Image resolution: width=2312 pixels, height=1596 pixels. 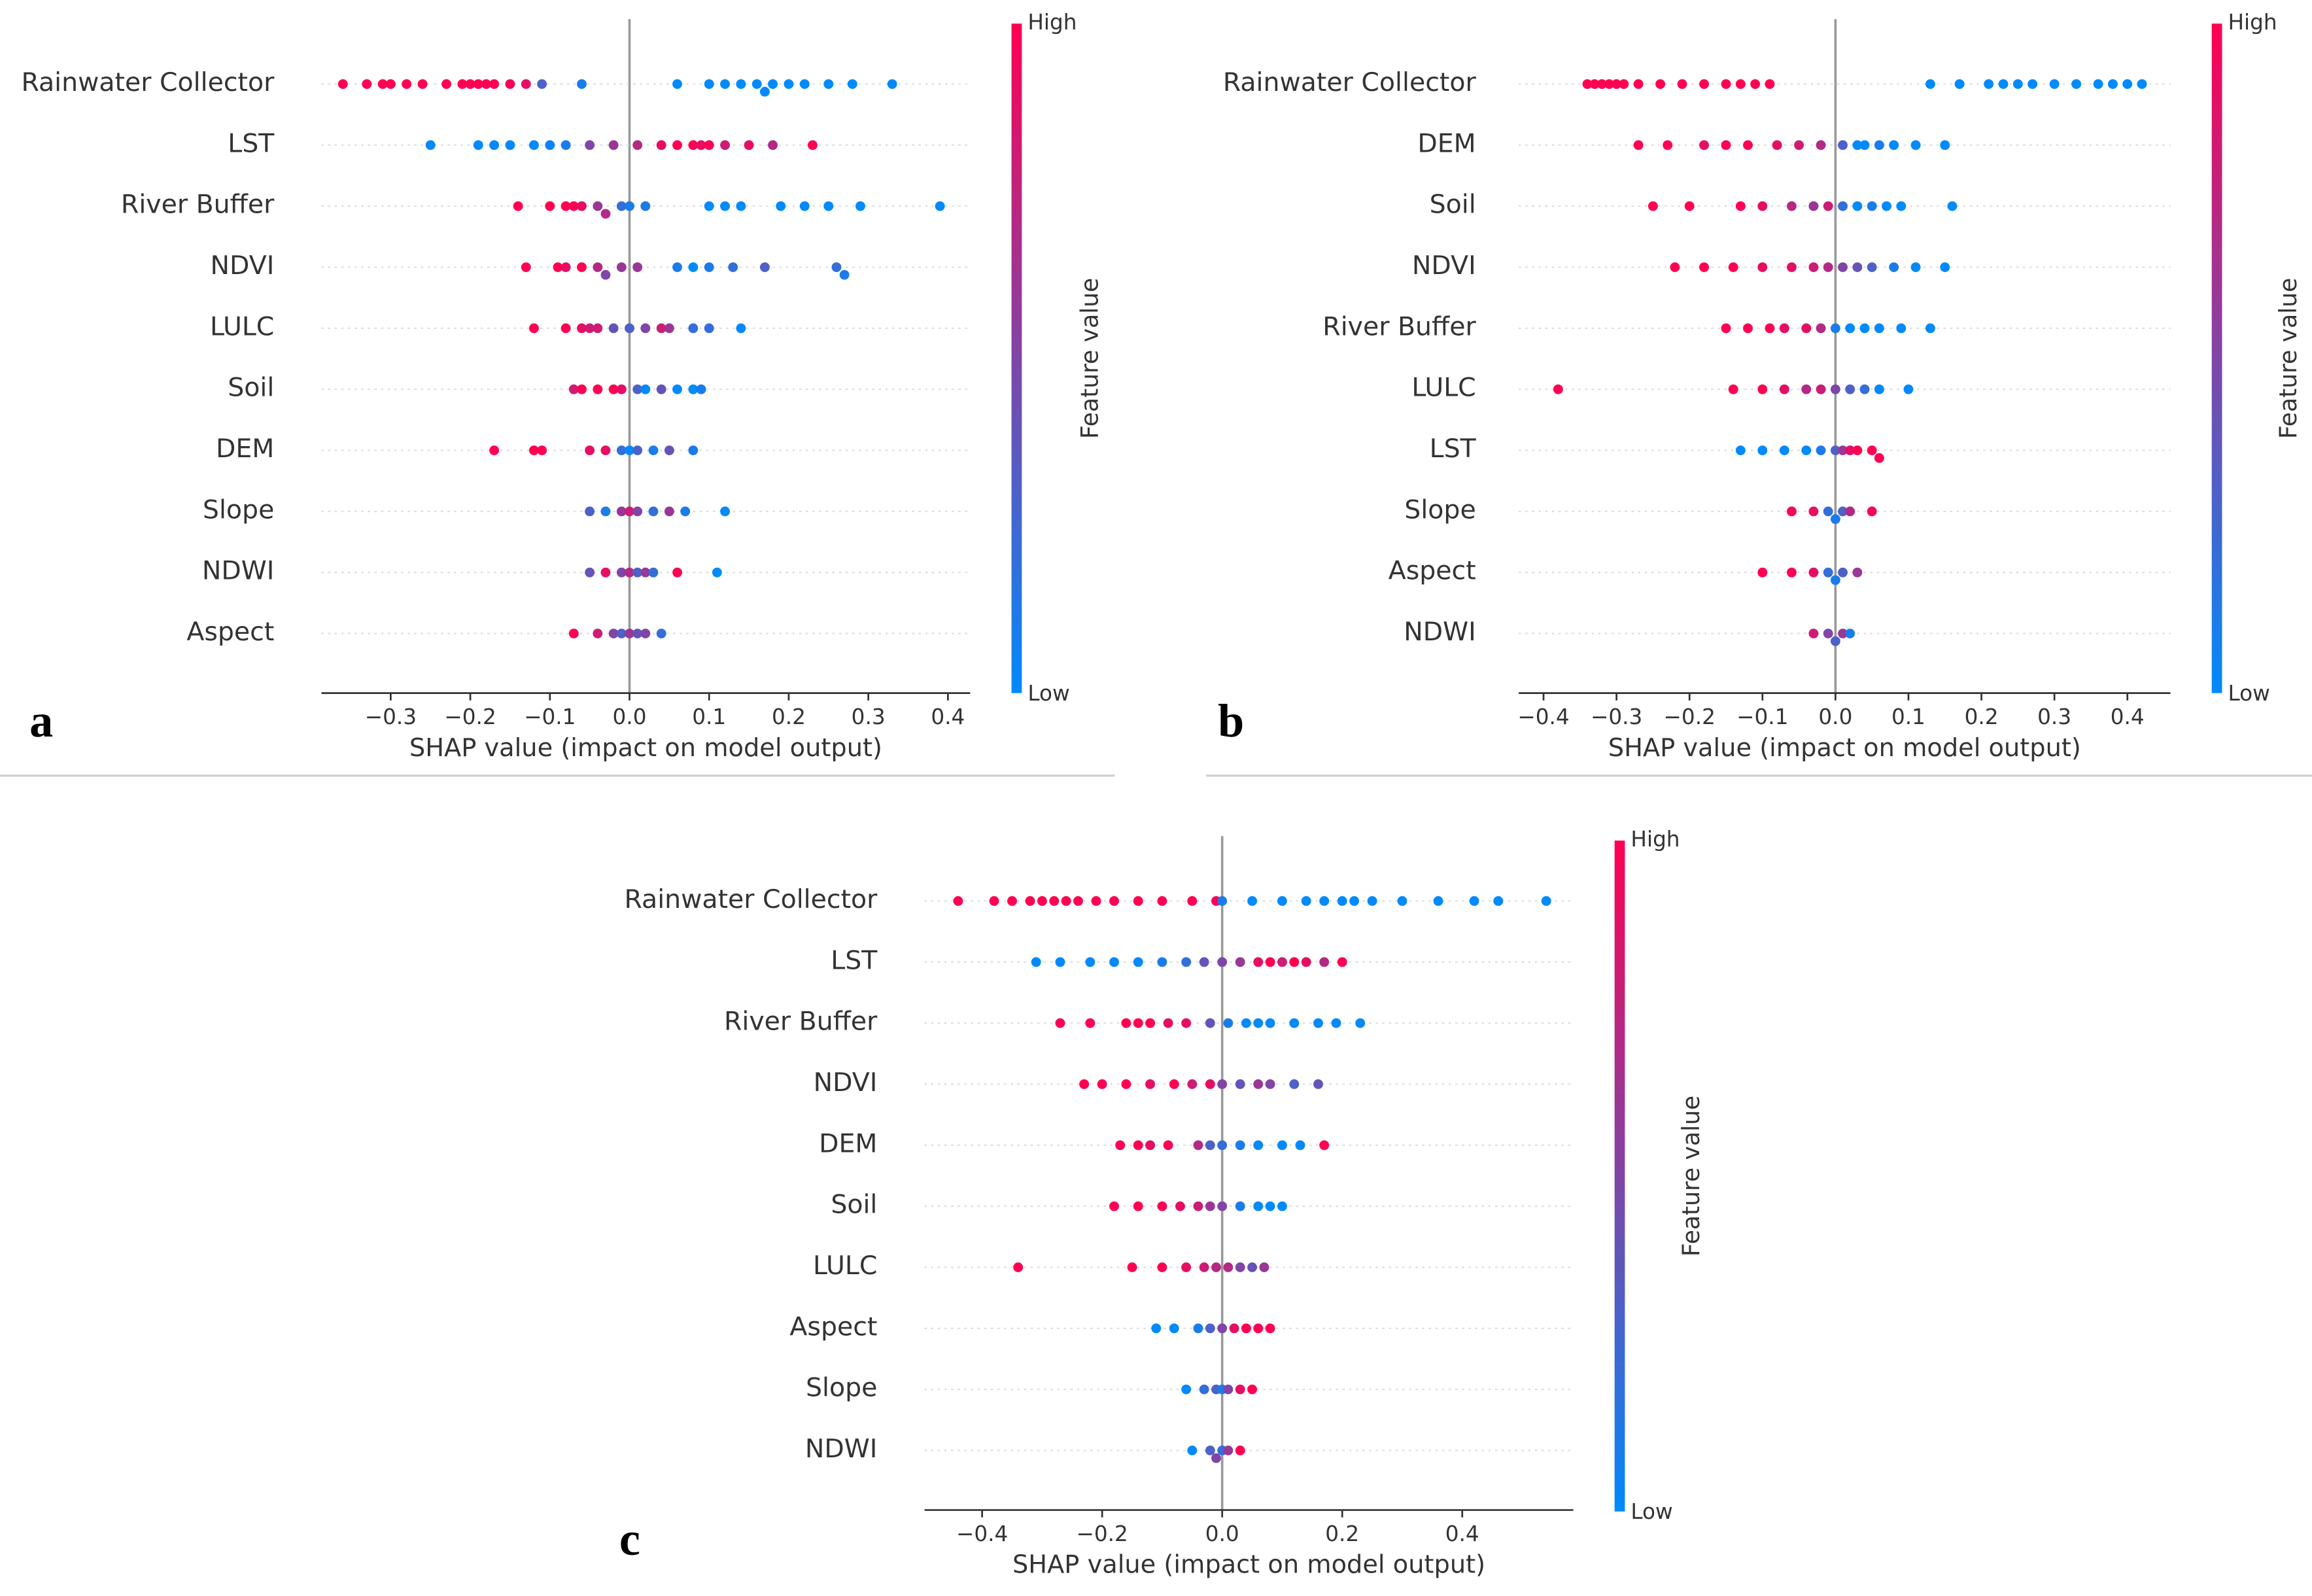 I want to click on x-tick-label: −0.3, so click(x=1616, y=716).